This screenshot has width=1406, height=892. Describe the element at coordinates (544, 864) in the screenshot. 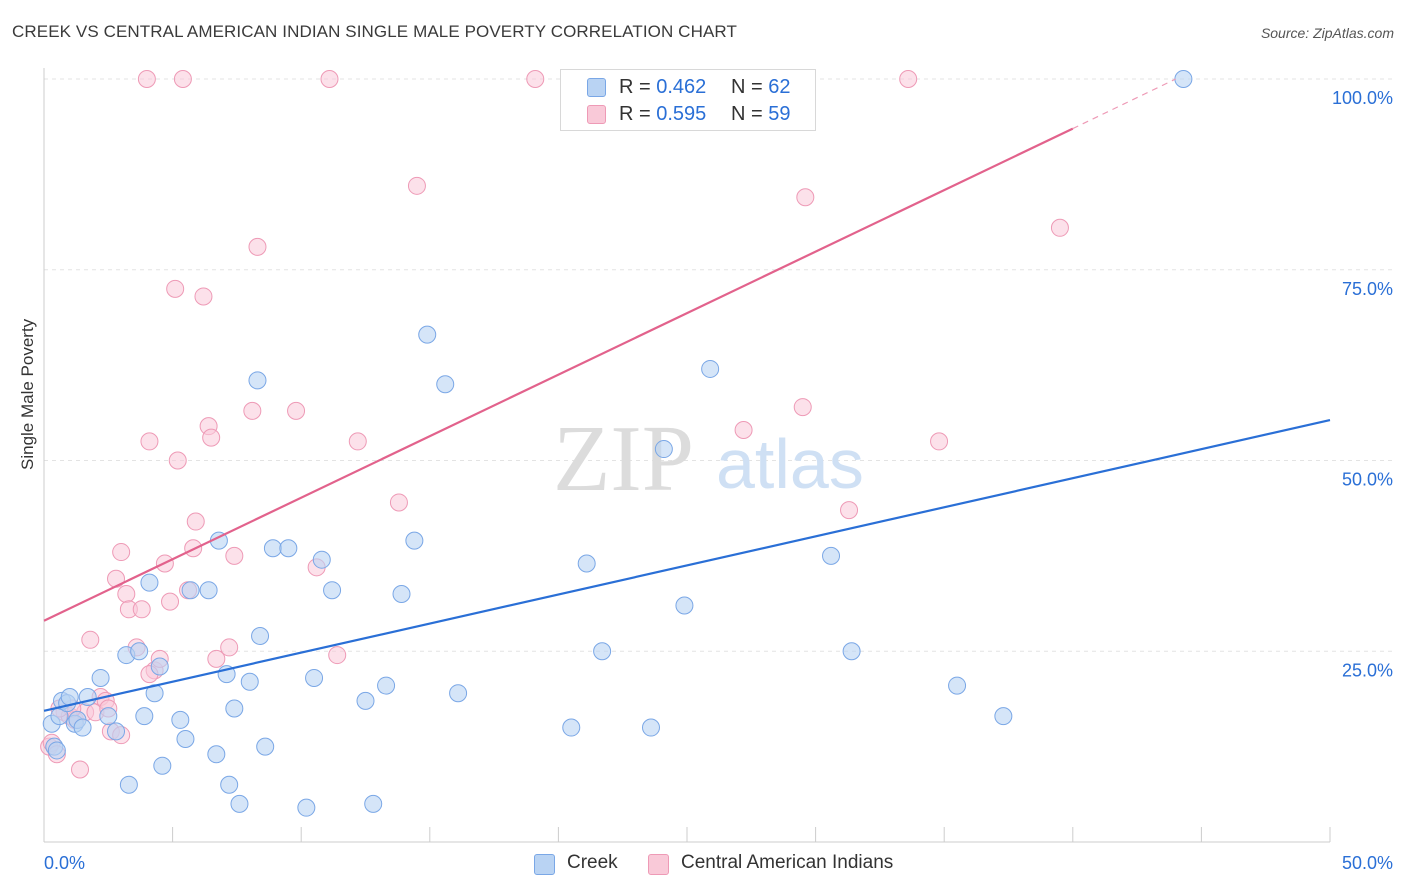

I see `creek-legend-swatch` at that location.